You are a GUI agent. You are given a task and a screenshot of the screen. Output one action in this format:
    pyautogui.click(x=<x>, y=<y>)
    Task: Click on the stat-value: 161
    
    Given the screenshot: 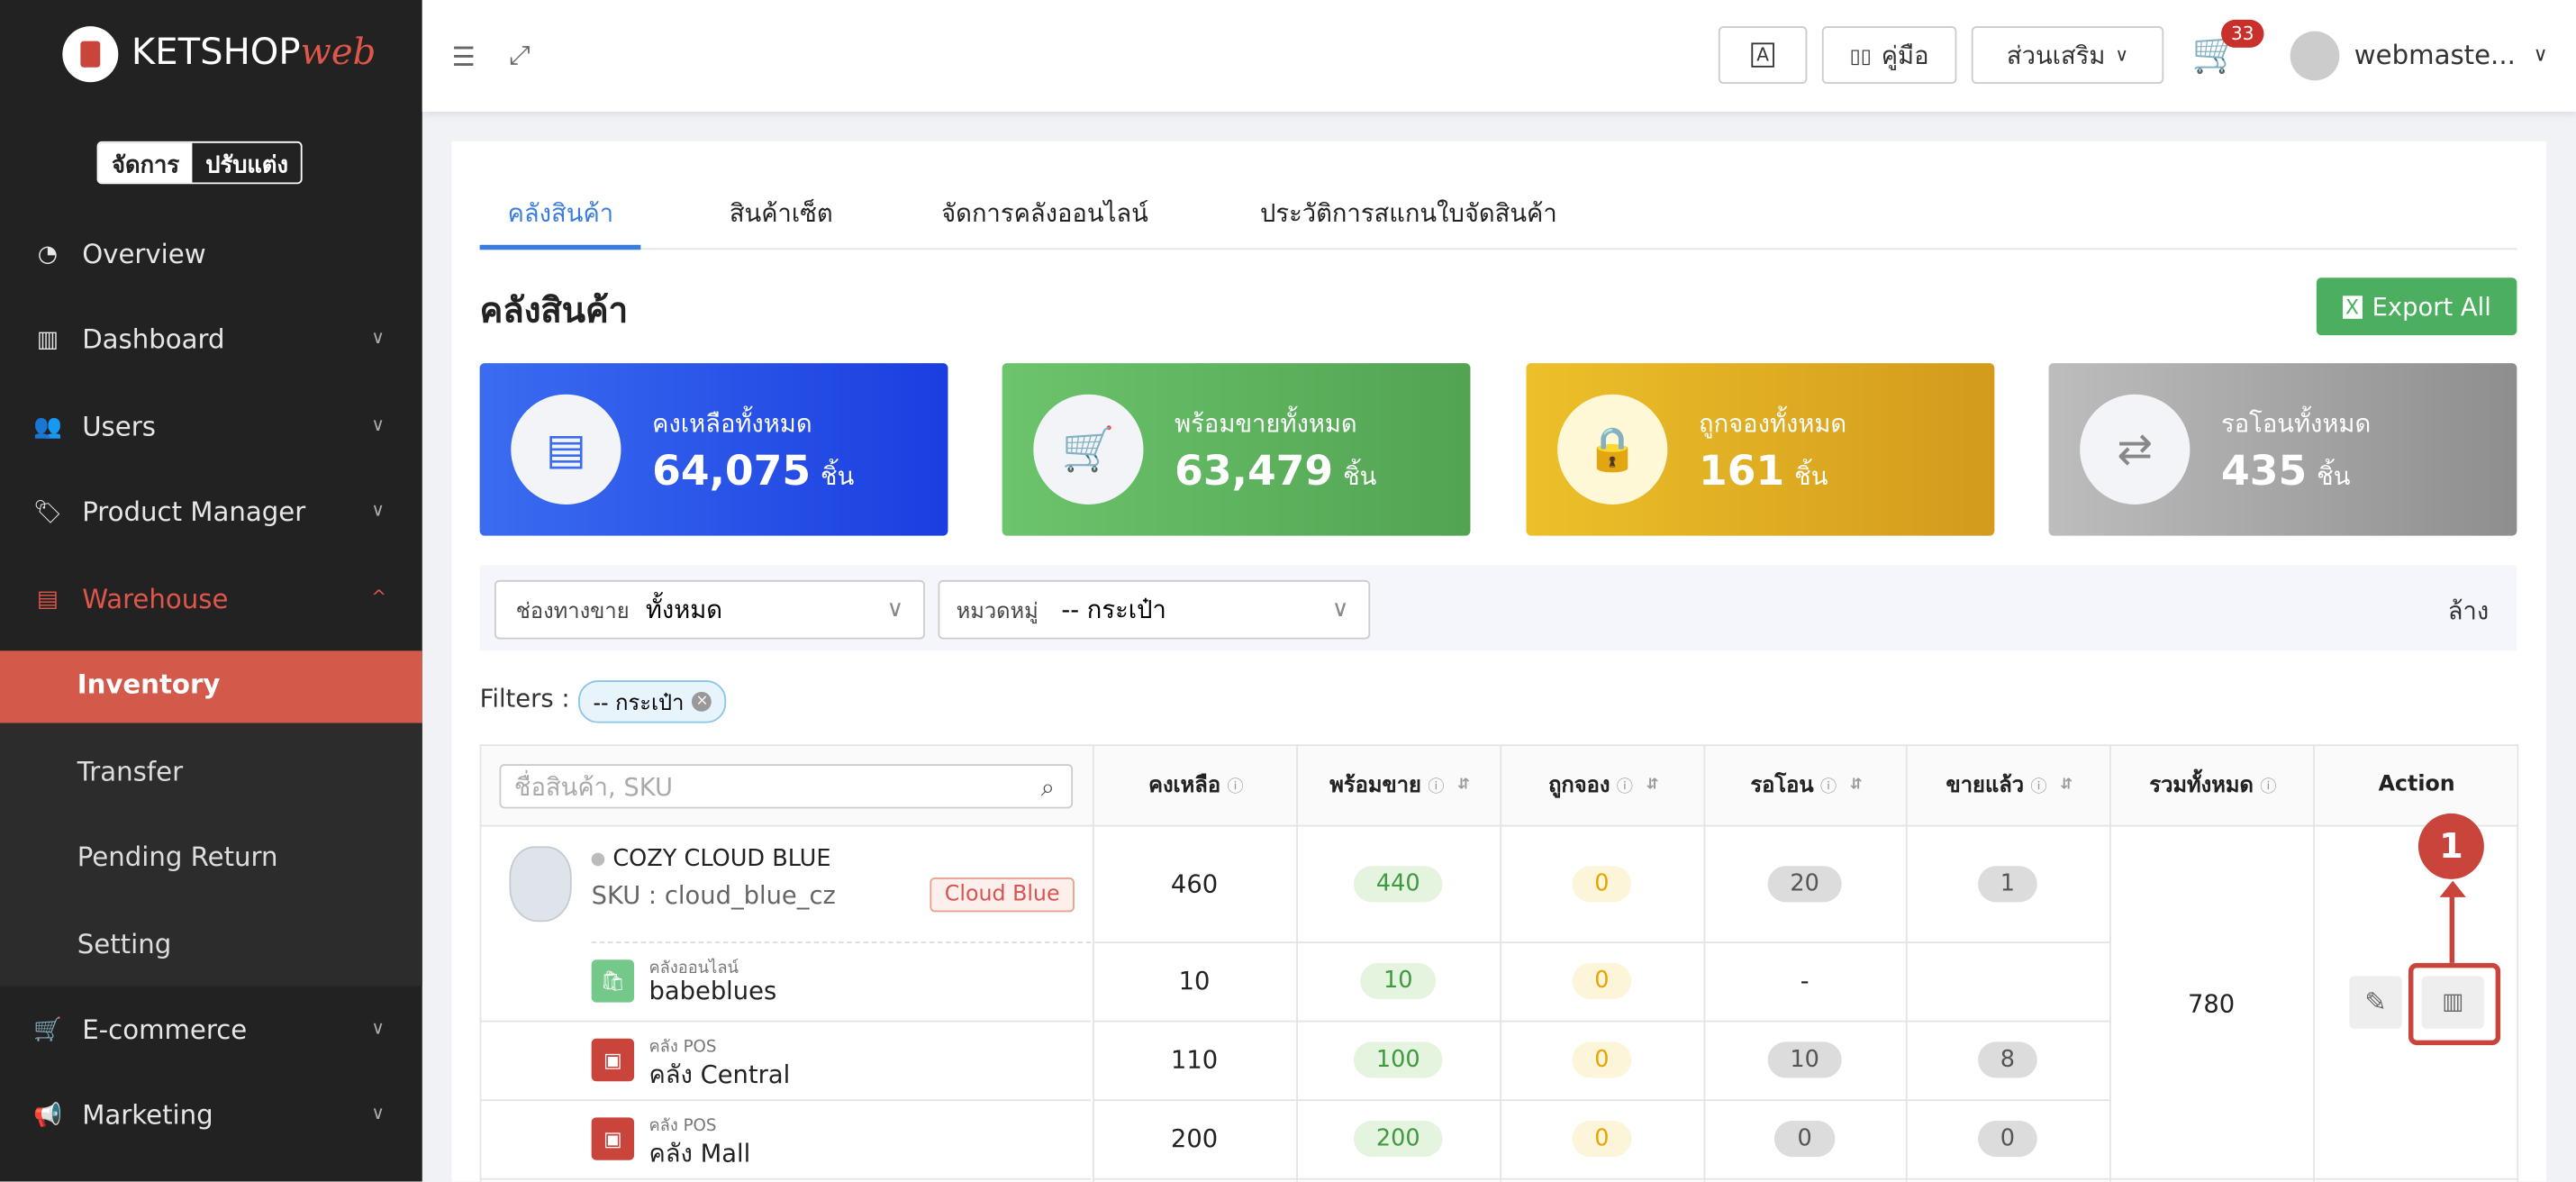 What is the action you would take?
    pyautogui.click(x=1742, y=471)
    